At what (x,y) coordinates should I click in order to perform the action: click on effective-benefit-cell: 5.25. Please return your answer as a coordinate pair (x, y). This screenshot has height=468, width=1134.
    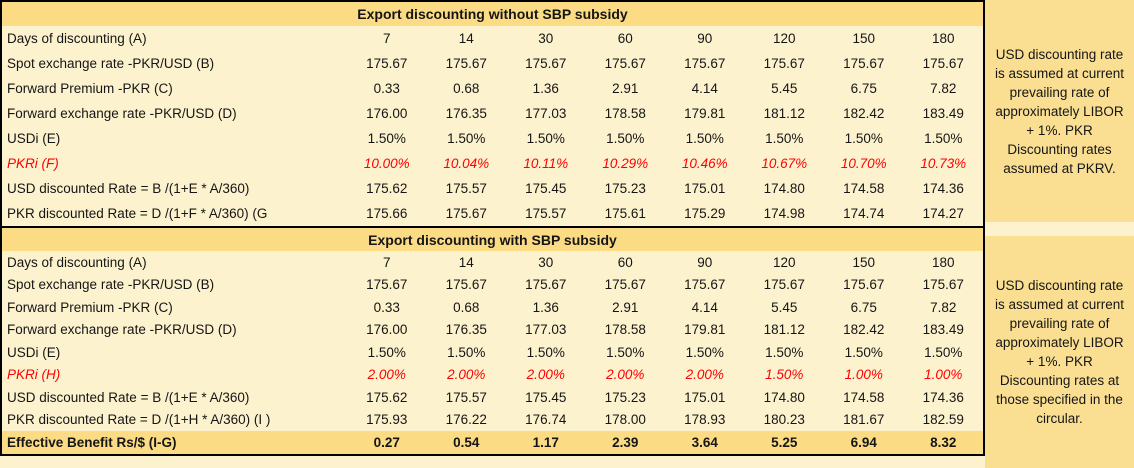
    Looking at the image, I should click on (784, 442).